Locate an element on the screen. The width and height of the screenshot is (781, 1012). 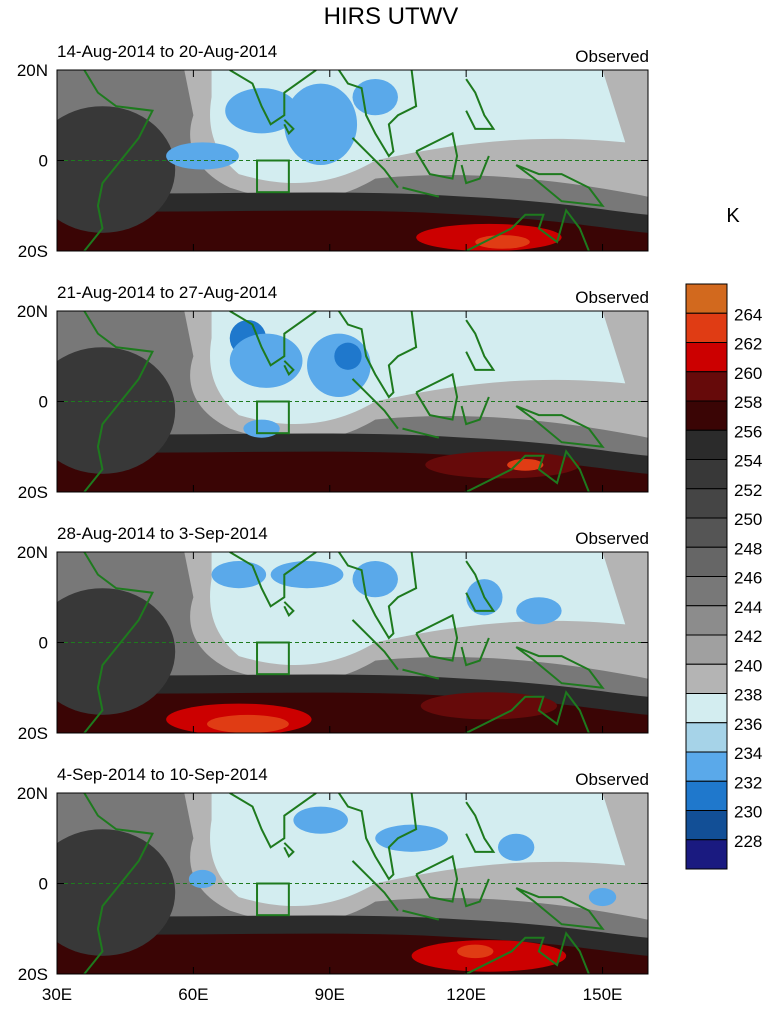
colorbar-tick-label: 254 is located at coordinates (748, 461).